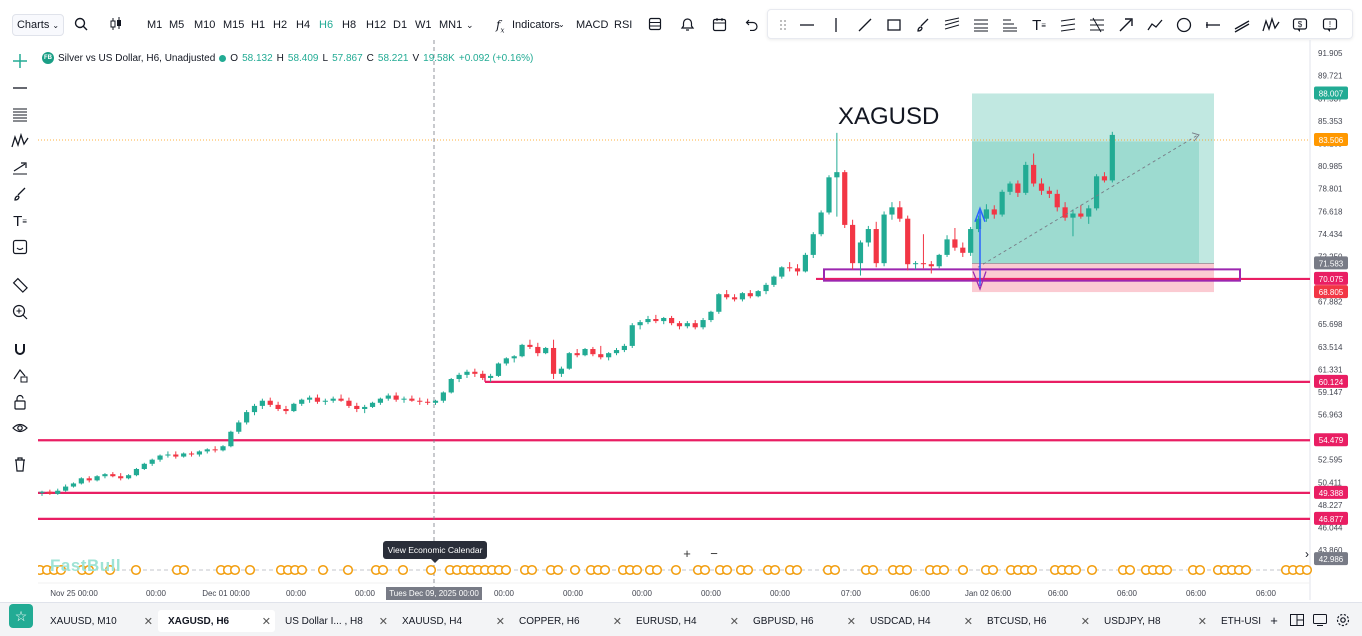 The width and height of the screenshot is (1362, 636). I want to click on rsi-button: RSI, so click(623, 25).